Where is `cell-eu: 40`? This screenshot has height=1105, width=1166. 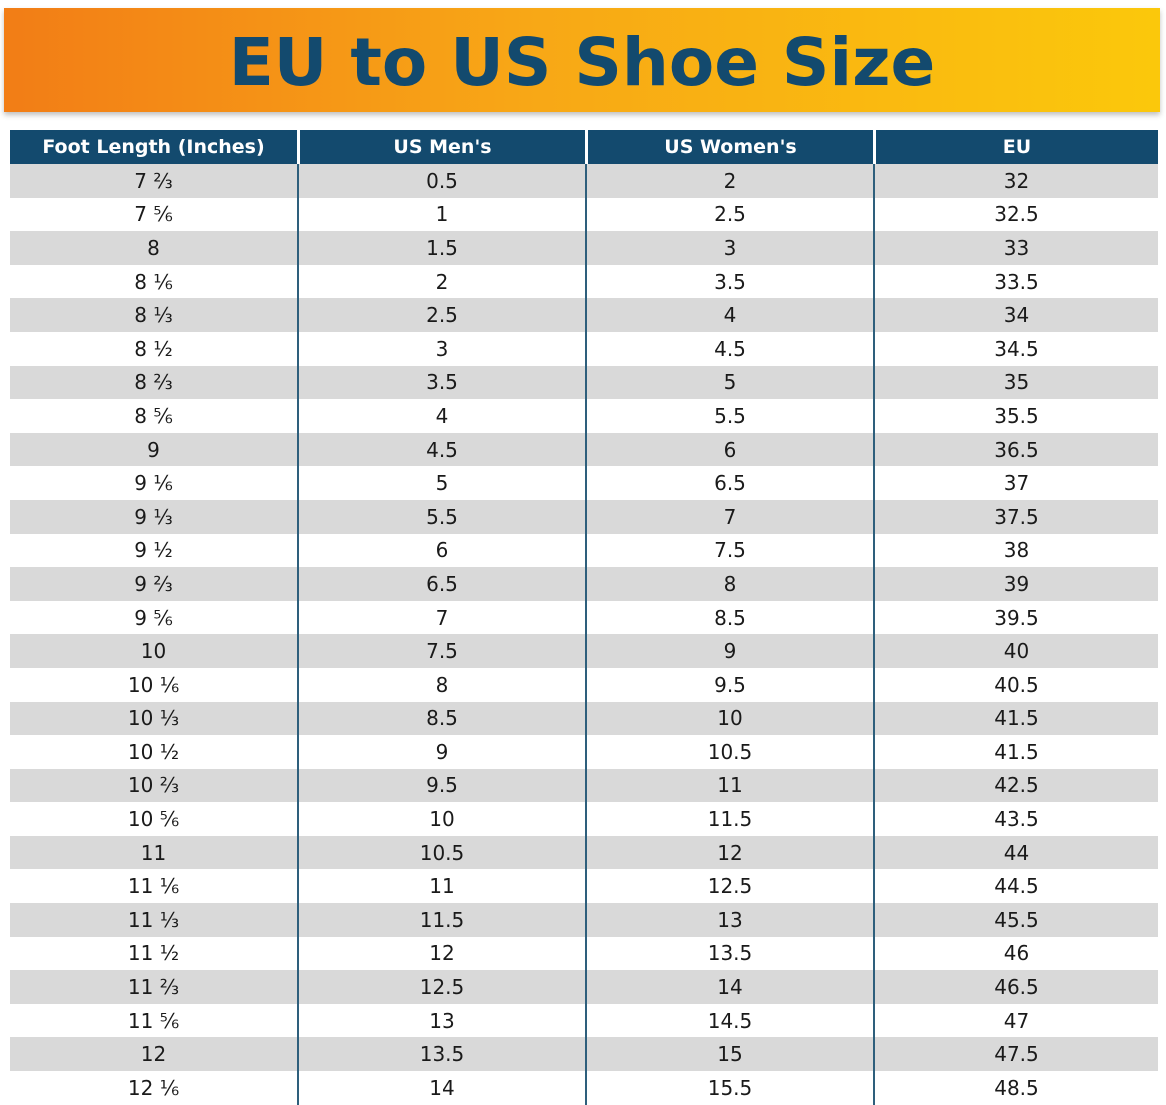 cell-eu: 40 is located at coordinates (1015, 651).